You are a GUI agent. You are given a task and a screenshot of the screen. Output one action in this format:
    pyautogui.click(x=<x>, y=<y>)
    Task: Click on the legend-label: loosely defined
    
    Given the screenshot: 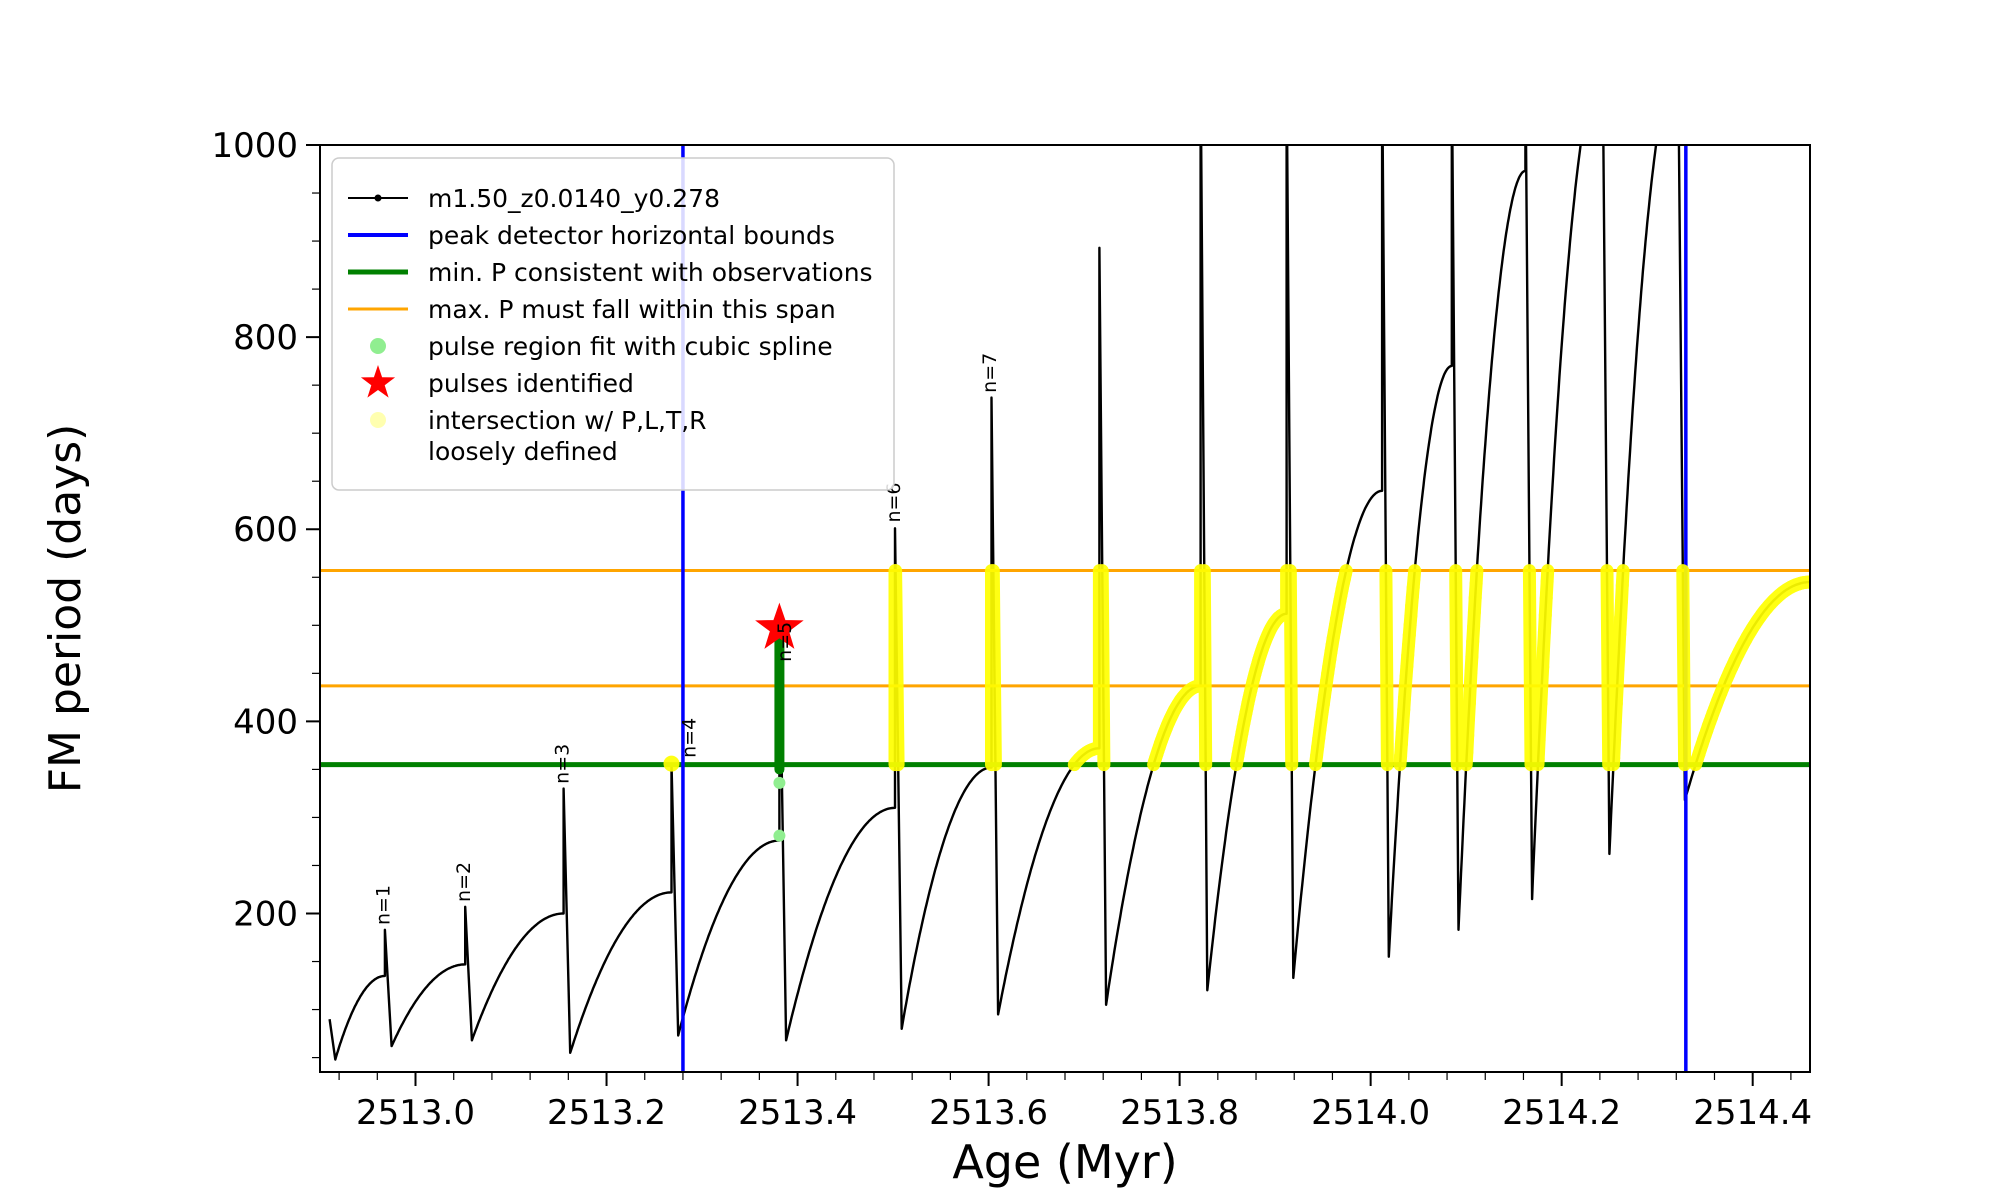 What is the action you would take?
    pyautogui.click(x=523, y=451)
    